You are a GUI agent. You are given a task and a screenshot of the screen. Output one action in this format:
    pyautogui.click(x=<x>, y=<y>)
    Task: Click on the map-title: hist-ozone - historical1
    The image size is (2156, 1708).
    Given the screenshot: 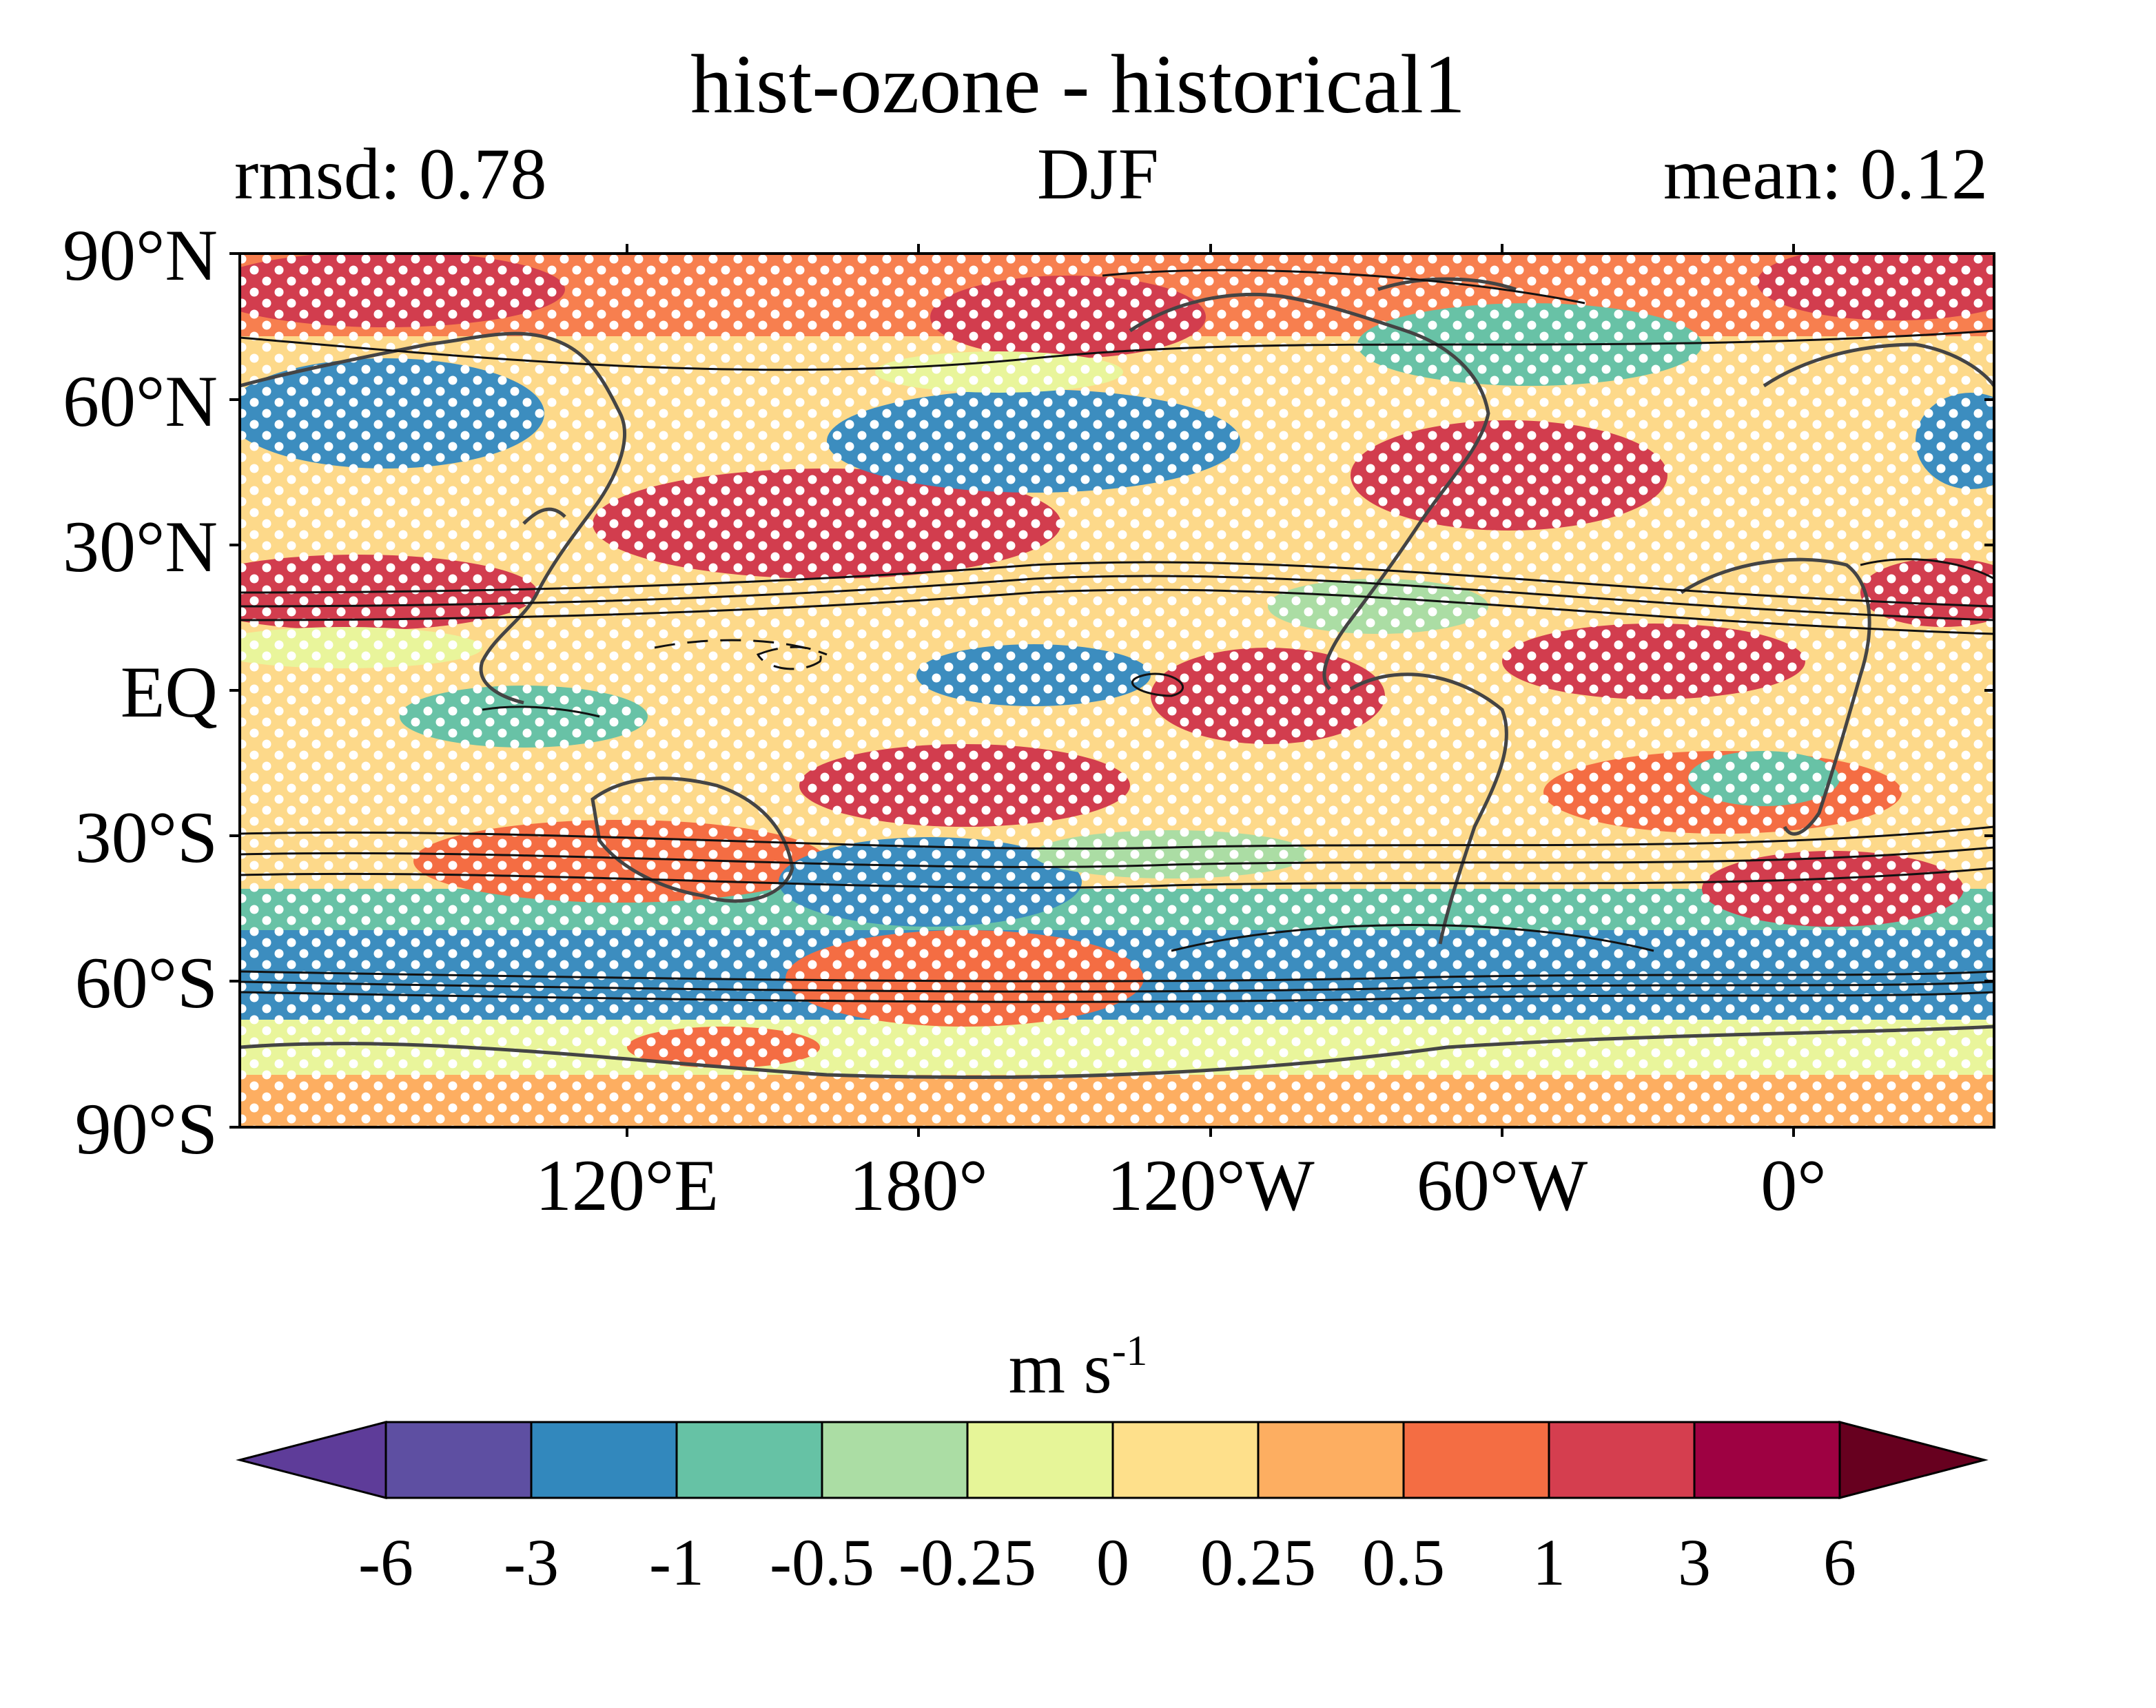 What is the action you would take?
    pyautogui.click(x=1078, y=84)
    